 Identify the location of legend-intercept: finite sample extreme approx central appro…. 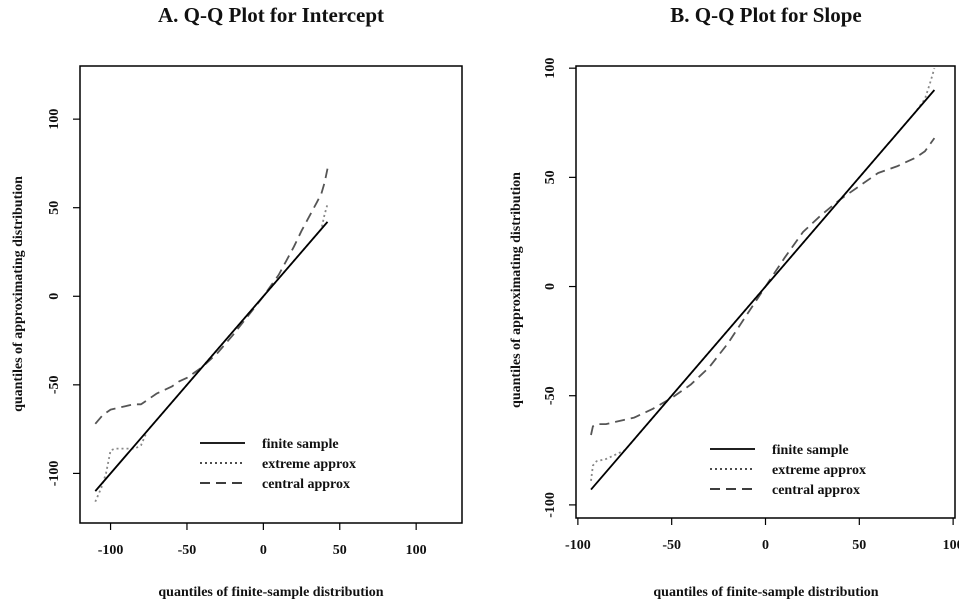
(278, 464).